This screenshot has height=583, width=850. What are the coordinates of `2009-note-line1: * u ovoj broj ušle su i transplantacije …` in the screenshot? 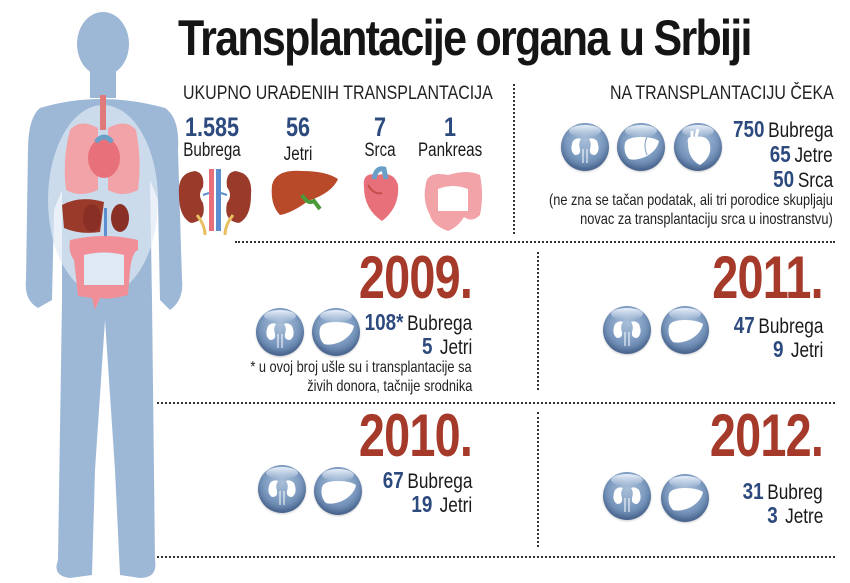 It's located at (361, 367).